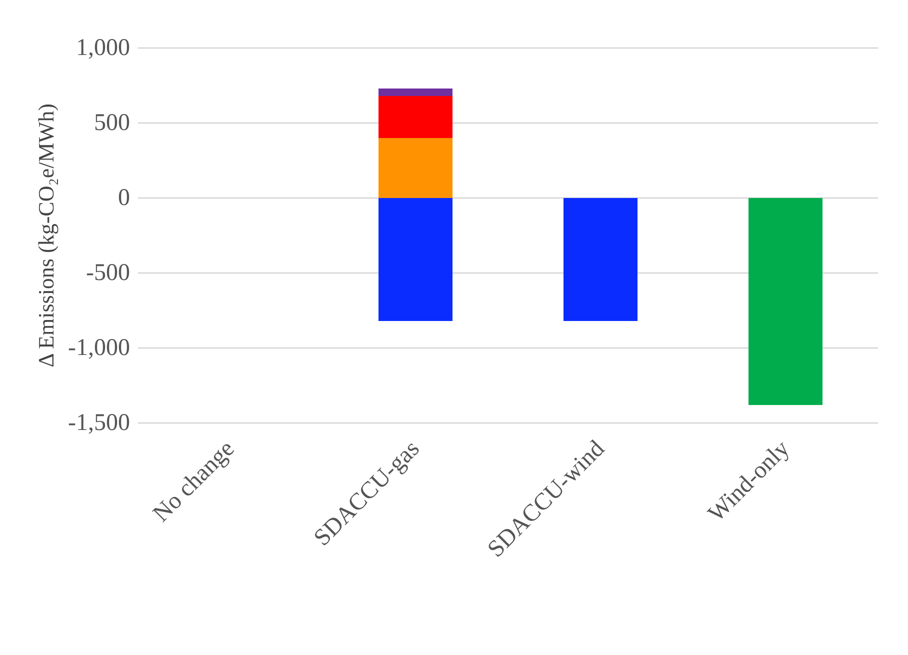 The image size is (908, 655). Describe the element at coordinates (99, 348) in the screenshot. I see `y-tick-label: -1,000` at that location.